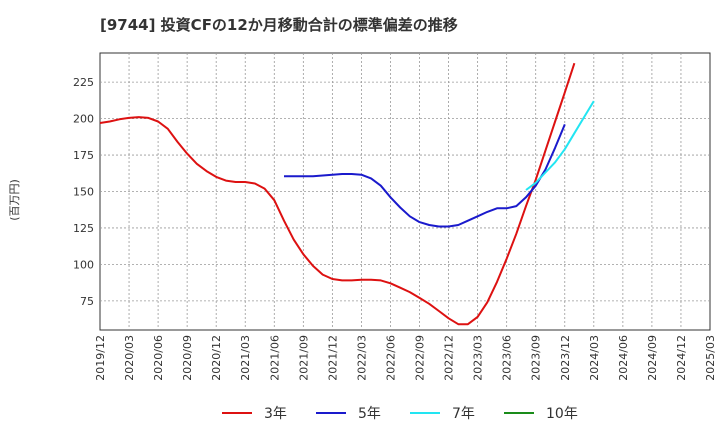 This screenshot has height=440, width=720. What do you see at coordinates (507, 358) in the screenshot?
I see `x-tick-label: 2023/06` at bounding box center [507, 358].